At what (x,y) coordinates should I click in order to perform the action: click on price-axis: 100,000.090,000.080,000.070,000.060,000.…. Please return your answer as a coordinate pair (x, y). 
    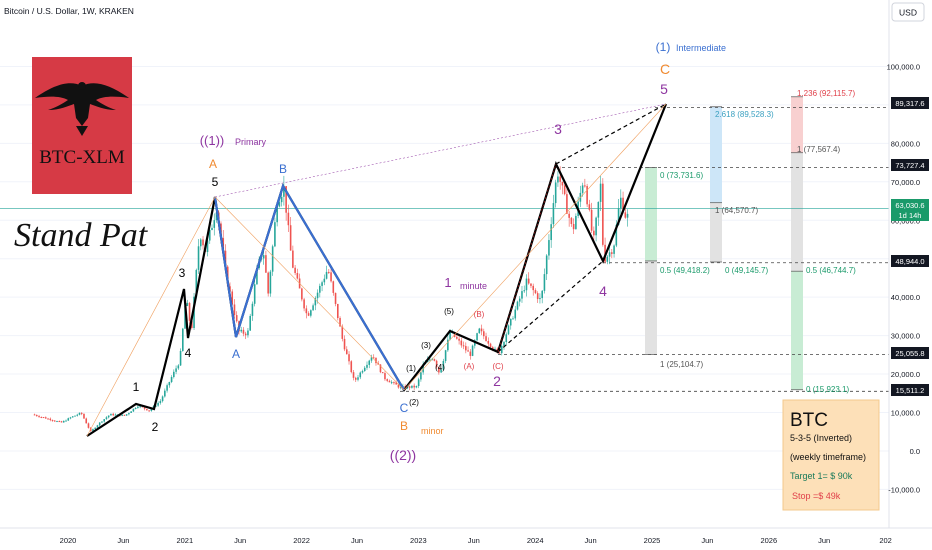
    Looking at the image, I should click on (908, 264).